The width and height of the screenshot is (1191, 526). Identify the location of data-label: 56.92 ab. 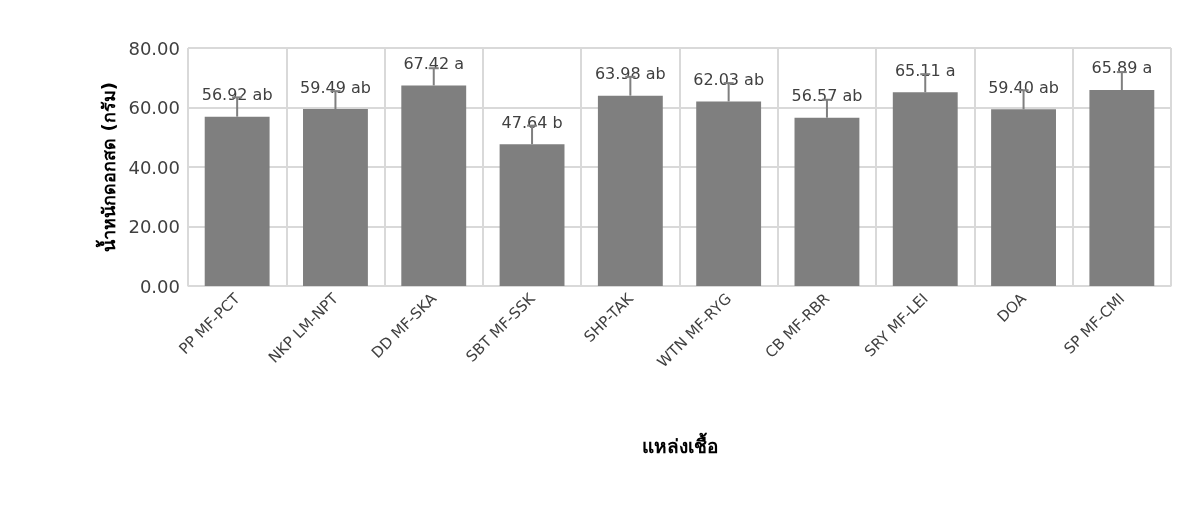
(237, 95).